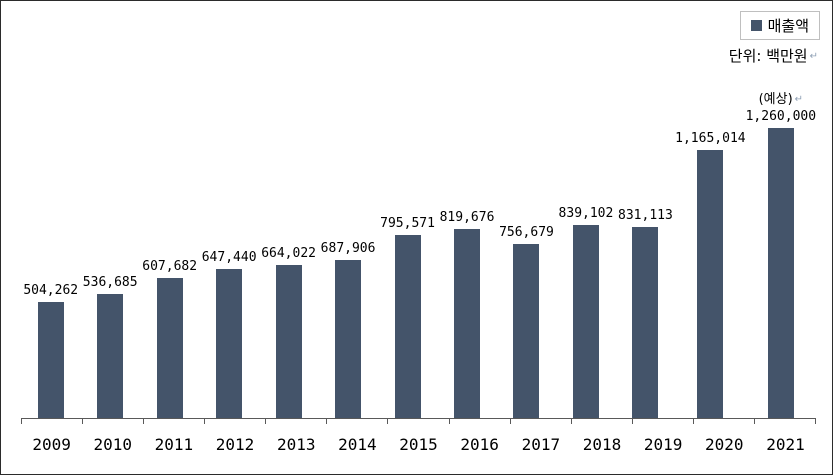  What do you see at coordinates (235, 444) in the screenshot?
I see `x-axis-label: 2012` at bounding box center [235, 444].